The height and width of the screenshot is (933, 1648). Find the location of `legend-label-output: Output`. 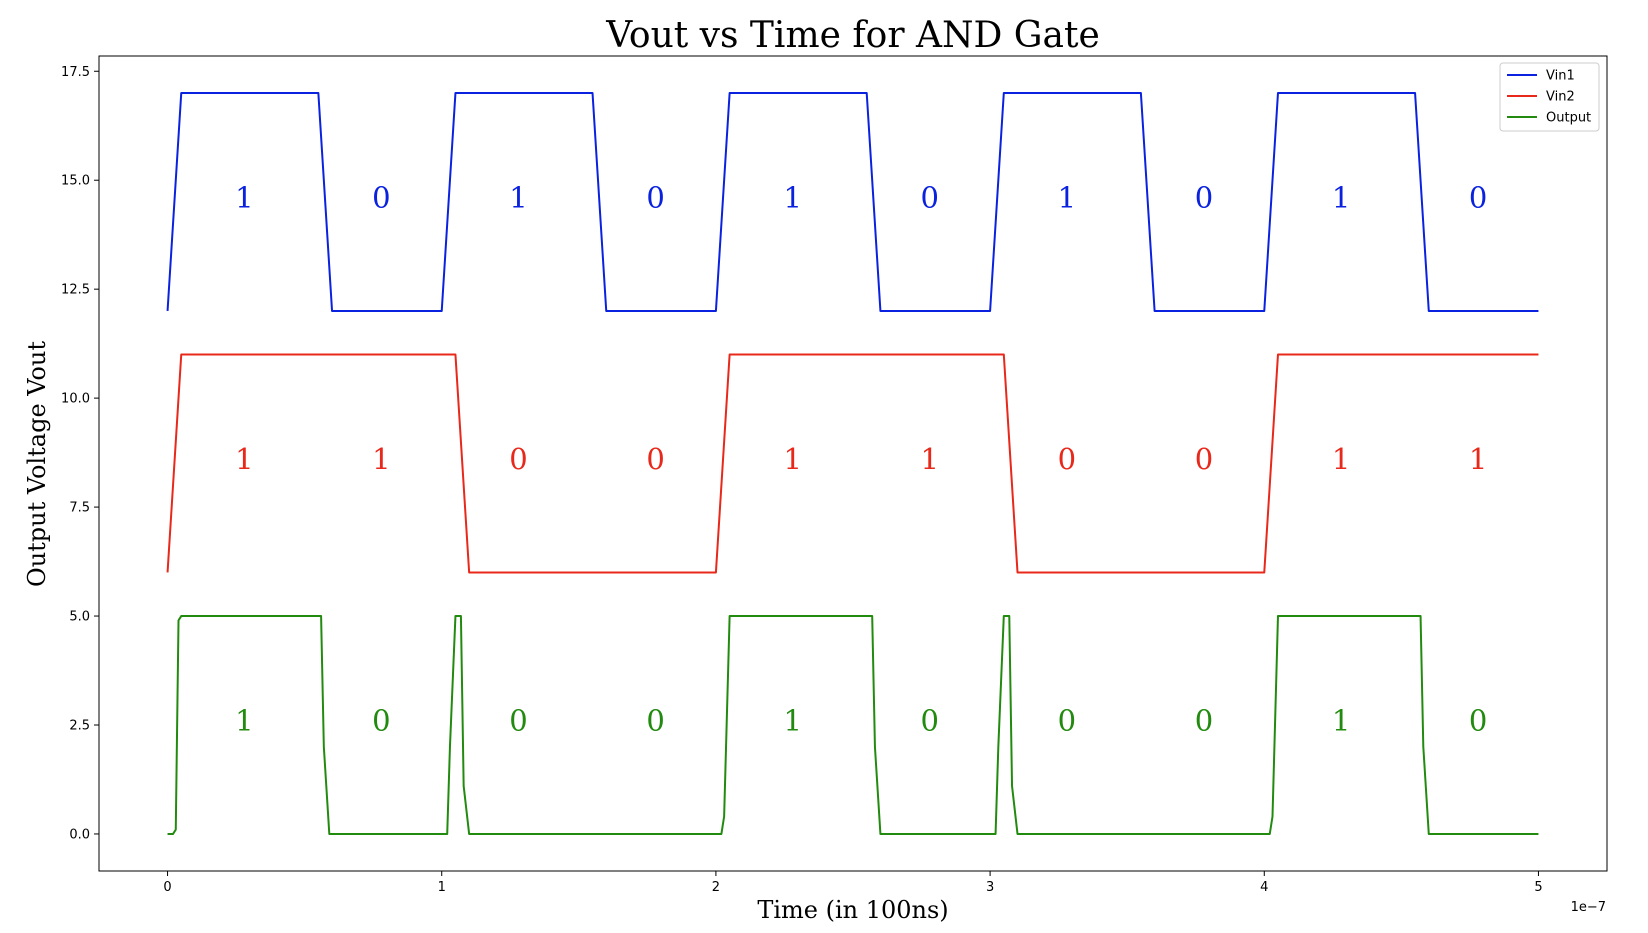

legend-label-output: Output is located at coordinates (1568, 118).